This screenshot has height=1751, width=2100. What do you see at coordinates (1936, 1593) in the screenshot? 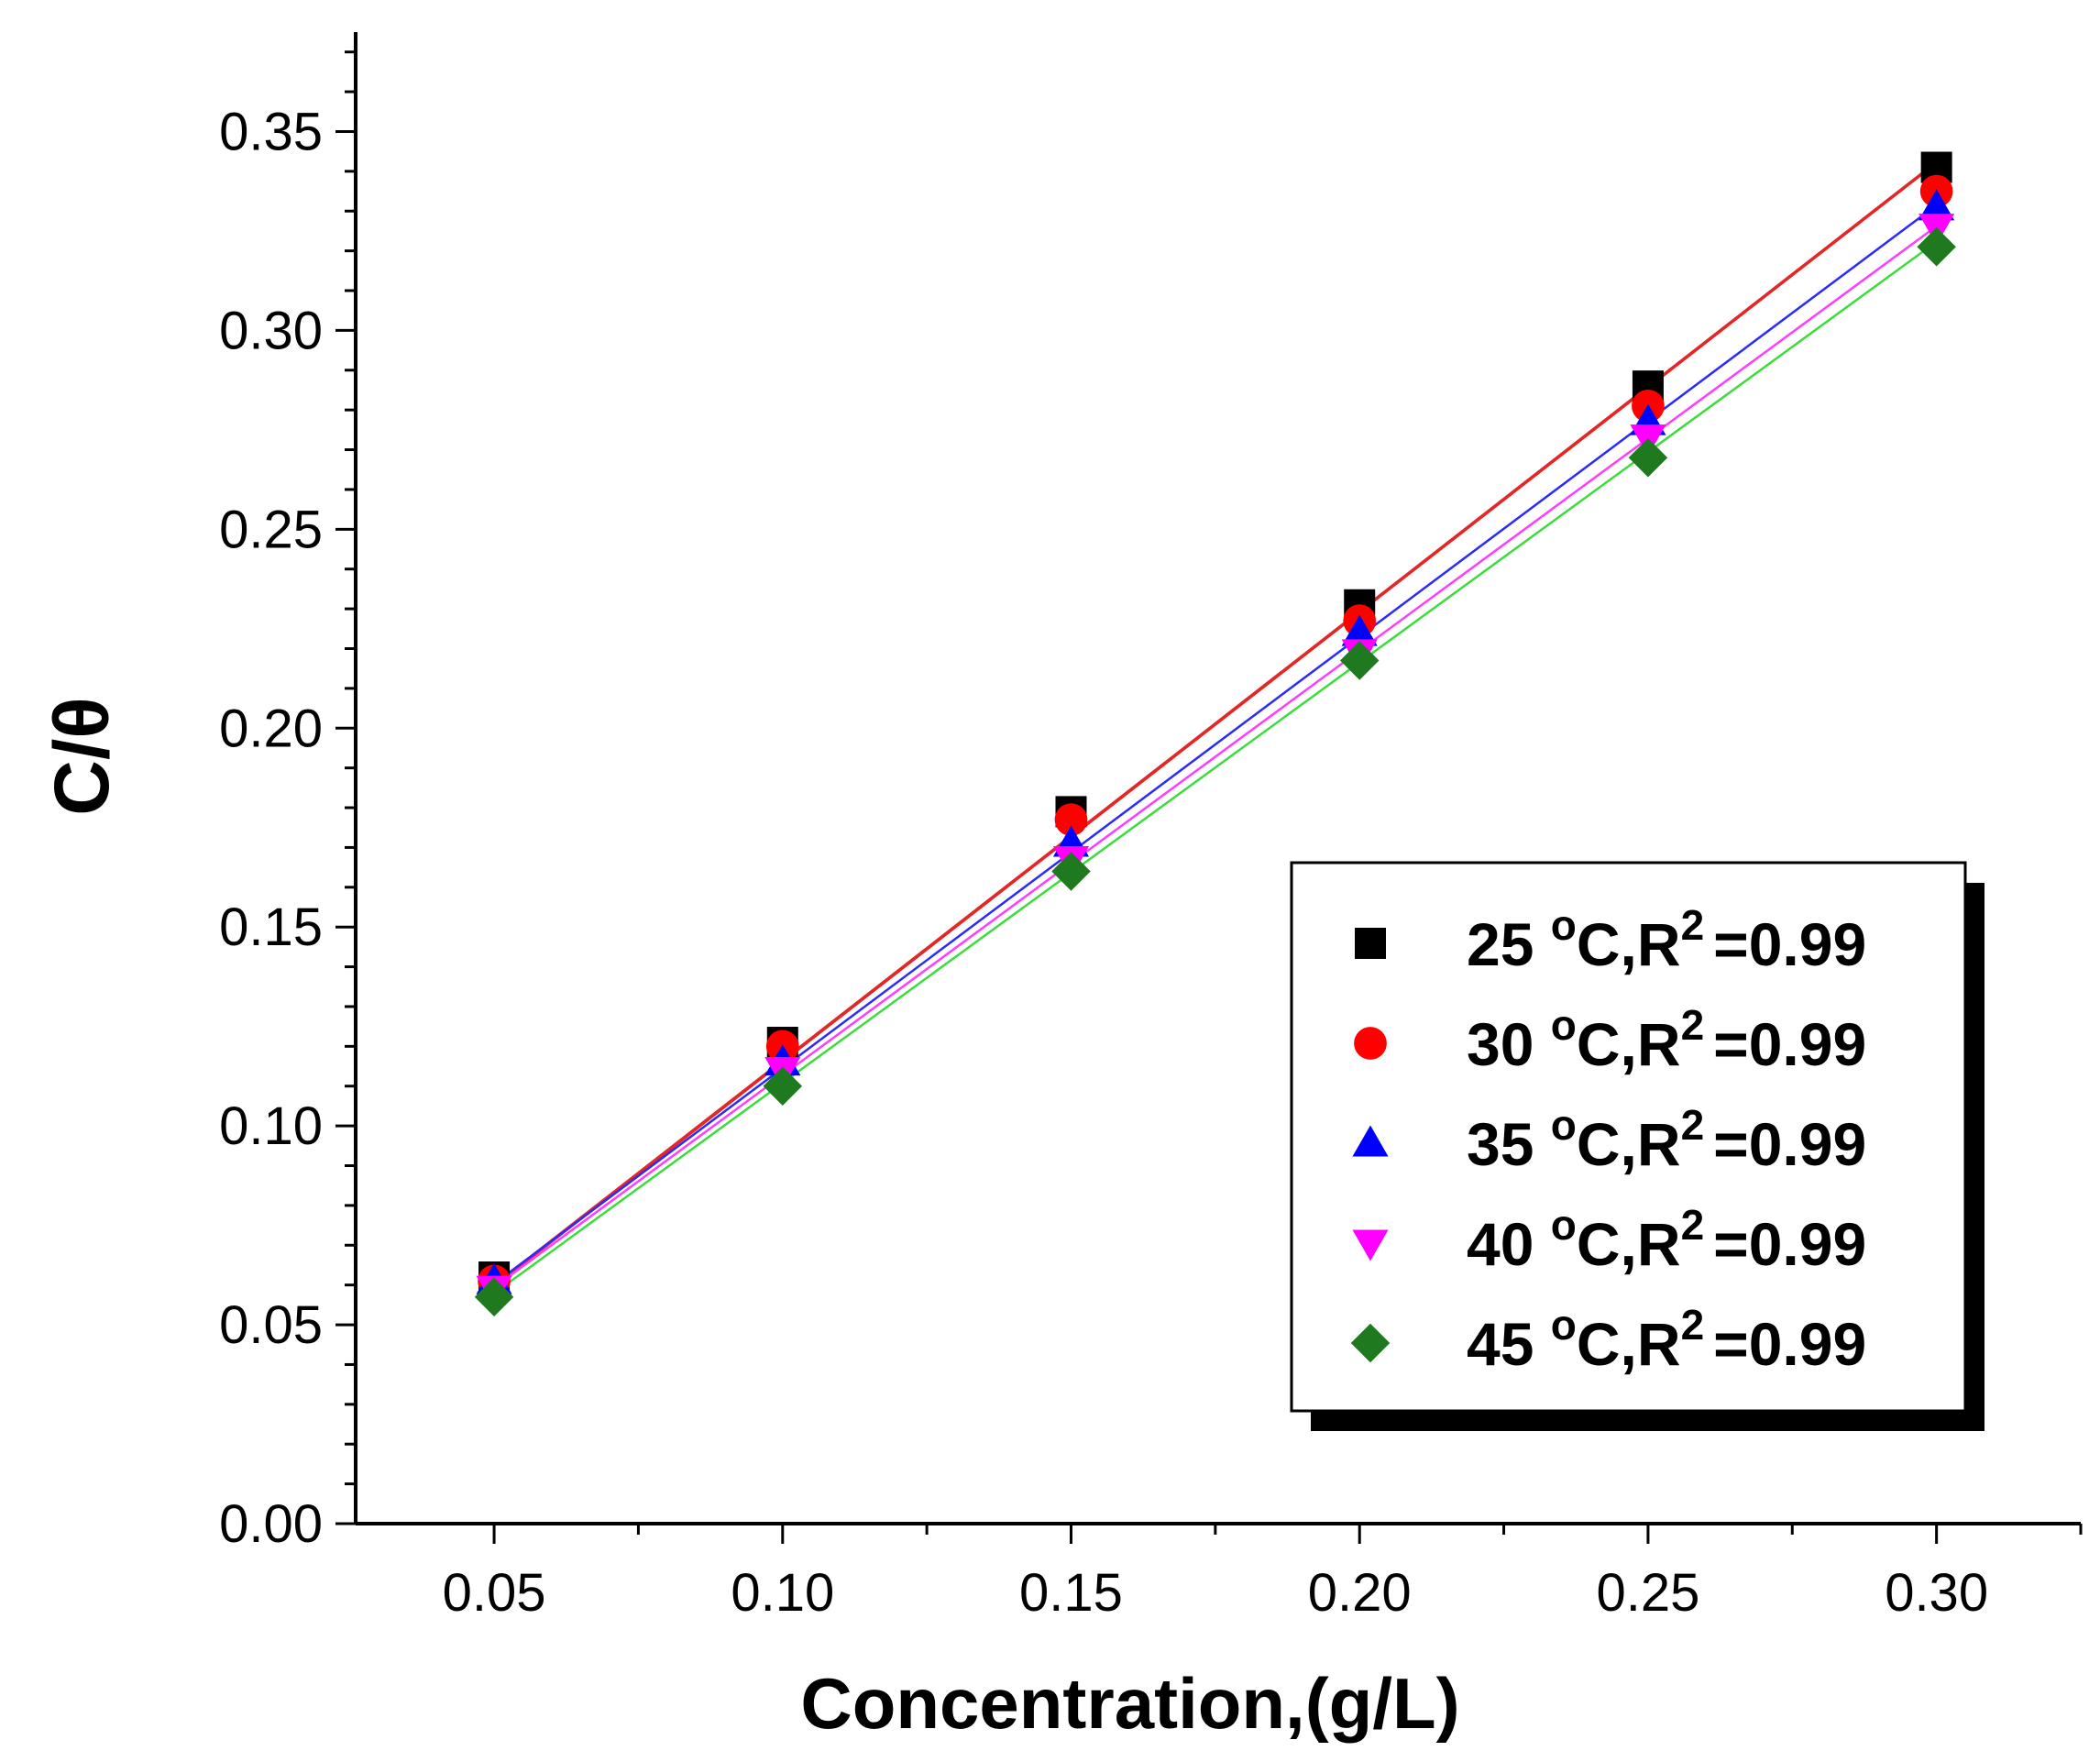
I see `x-tick-label: 0.30` at bounding box center [1936, 1593].